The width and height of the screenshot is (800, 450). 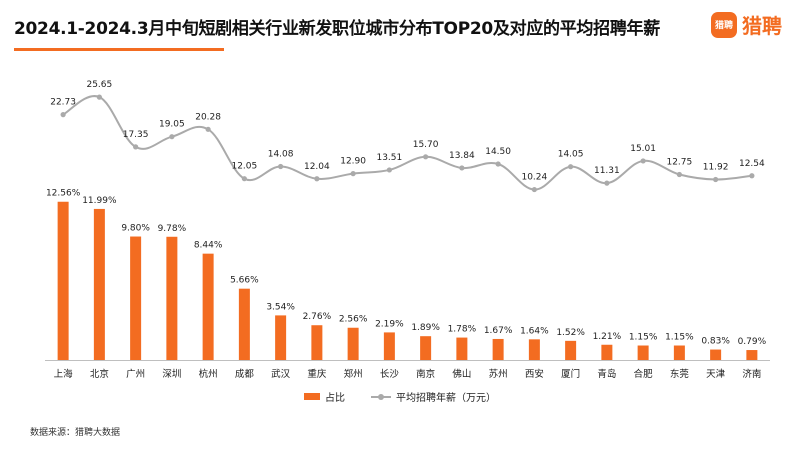 I want to click on legend-item-line: 平均招聘年薪（万元）, so click(x=433, y=396).